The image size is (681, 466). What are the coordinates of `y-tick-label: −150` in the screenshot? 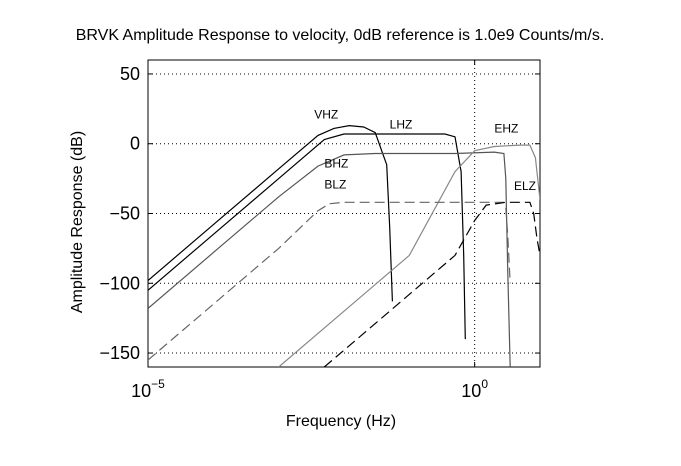 It's located at (119, 353).